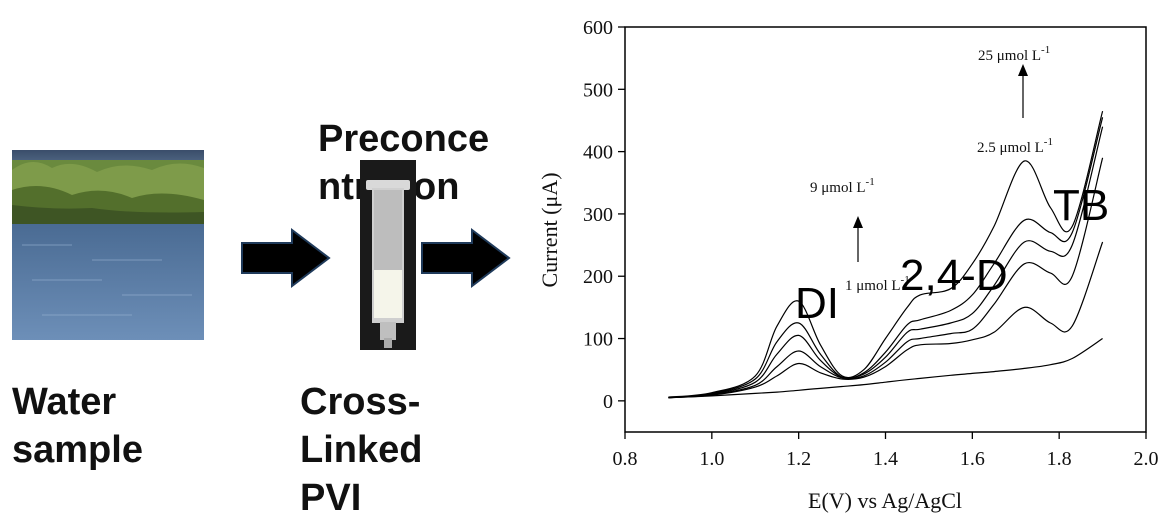  Describe the element at coordinates (1146, 459) in the screenshot. I see `x-tick-label: 2.0` at that location.